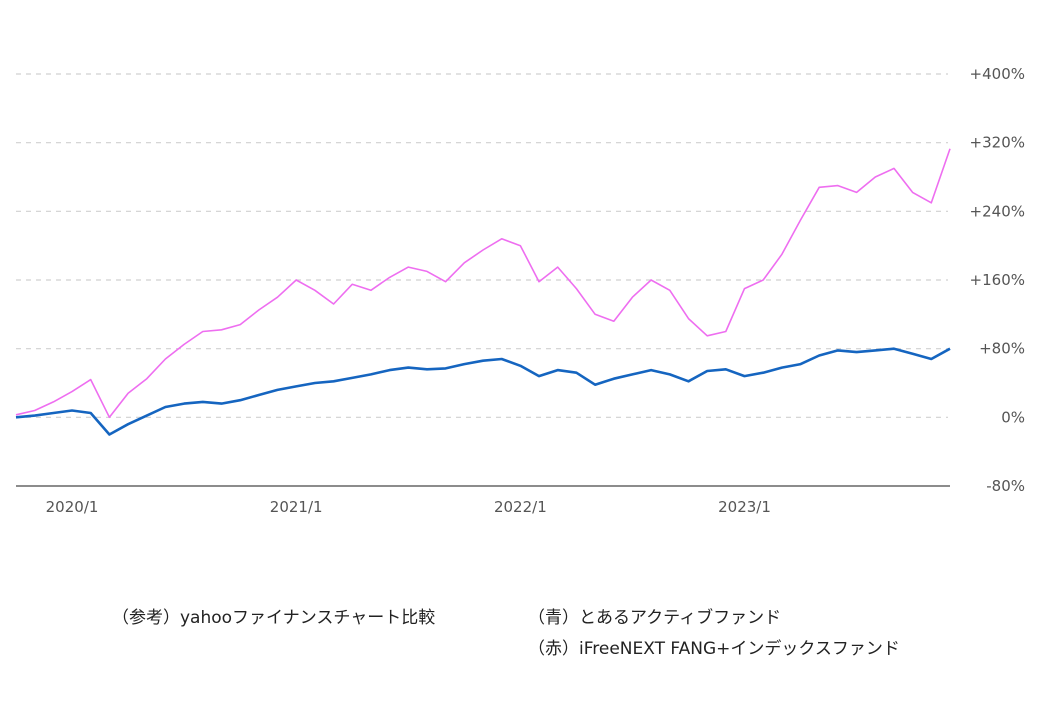  Describe the element at coordinates (997, 74) in the screenshot. I see `y-tick-label: +400%` at that location.